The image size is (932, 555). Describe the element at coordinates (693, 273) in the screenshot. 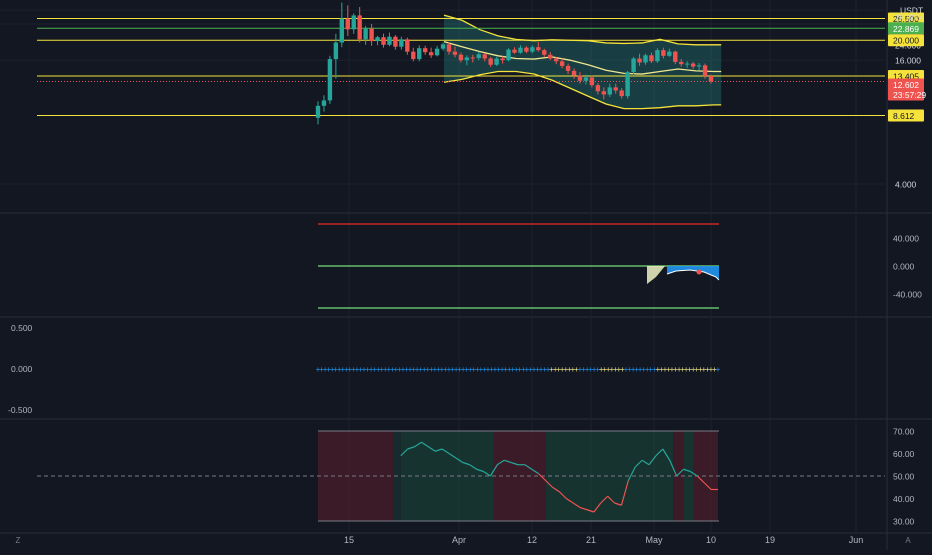

I see `osc-blue-area` at that location.